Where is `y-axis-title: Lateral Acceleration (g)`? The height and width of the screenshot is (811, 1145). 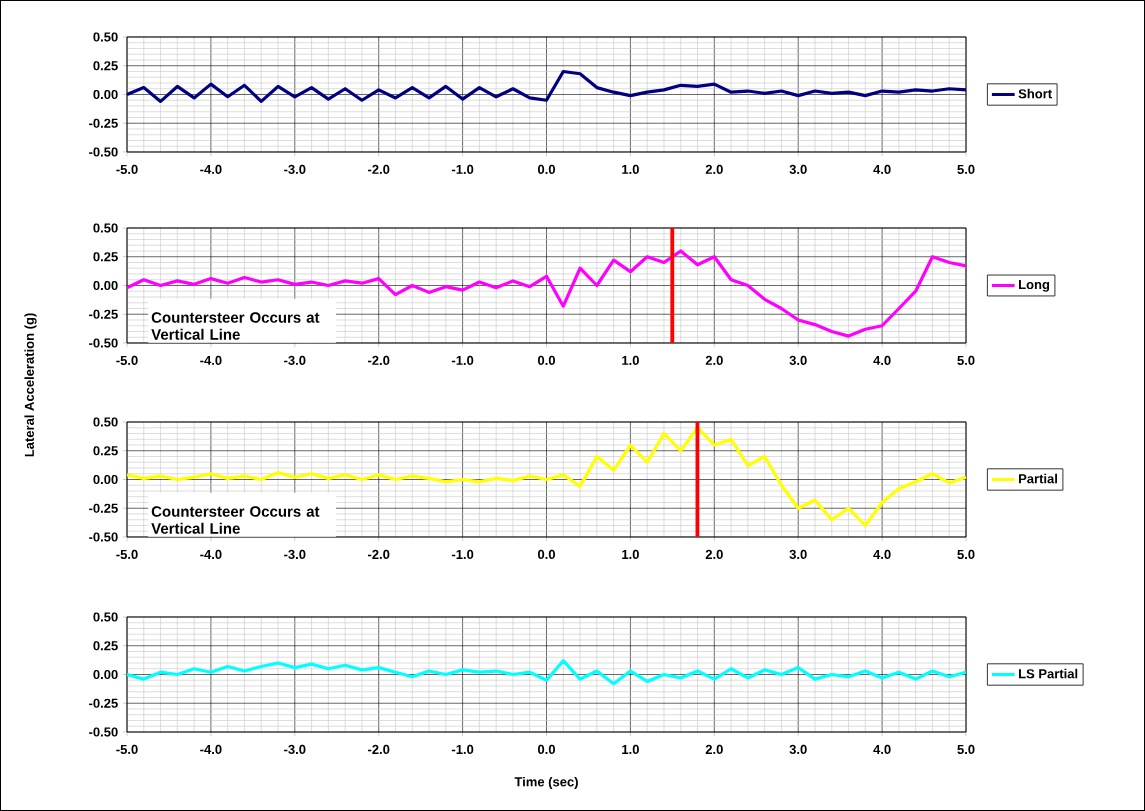
y-axis-title: Lateral Acceleration (g) is located at coordinates (30, 385).